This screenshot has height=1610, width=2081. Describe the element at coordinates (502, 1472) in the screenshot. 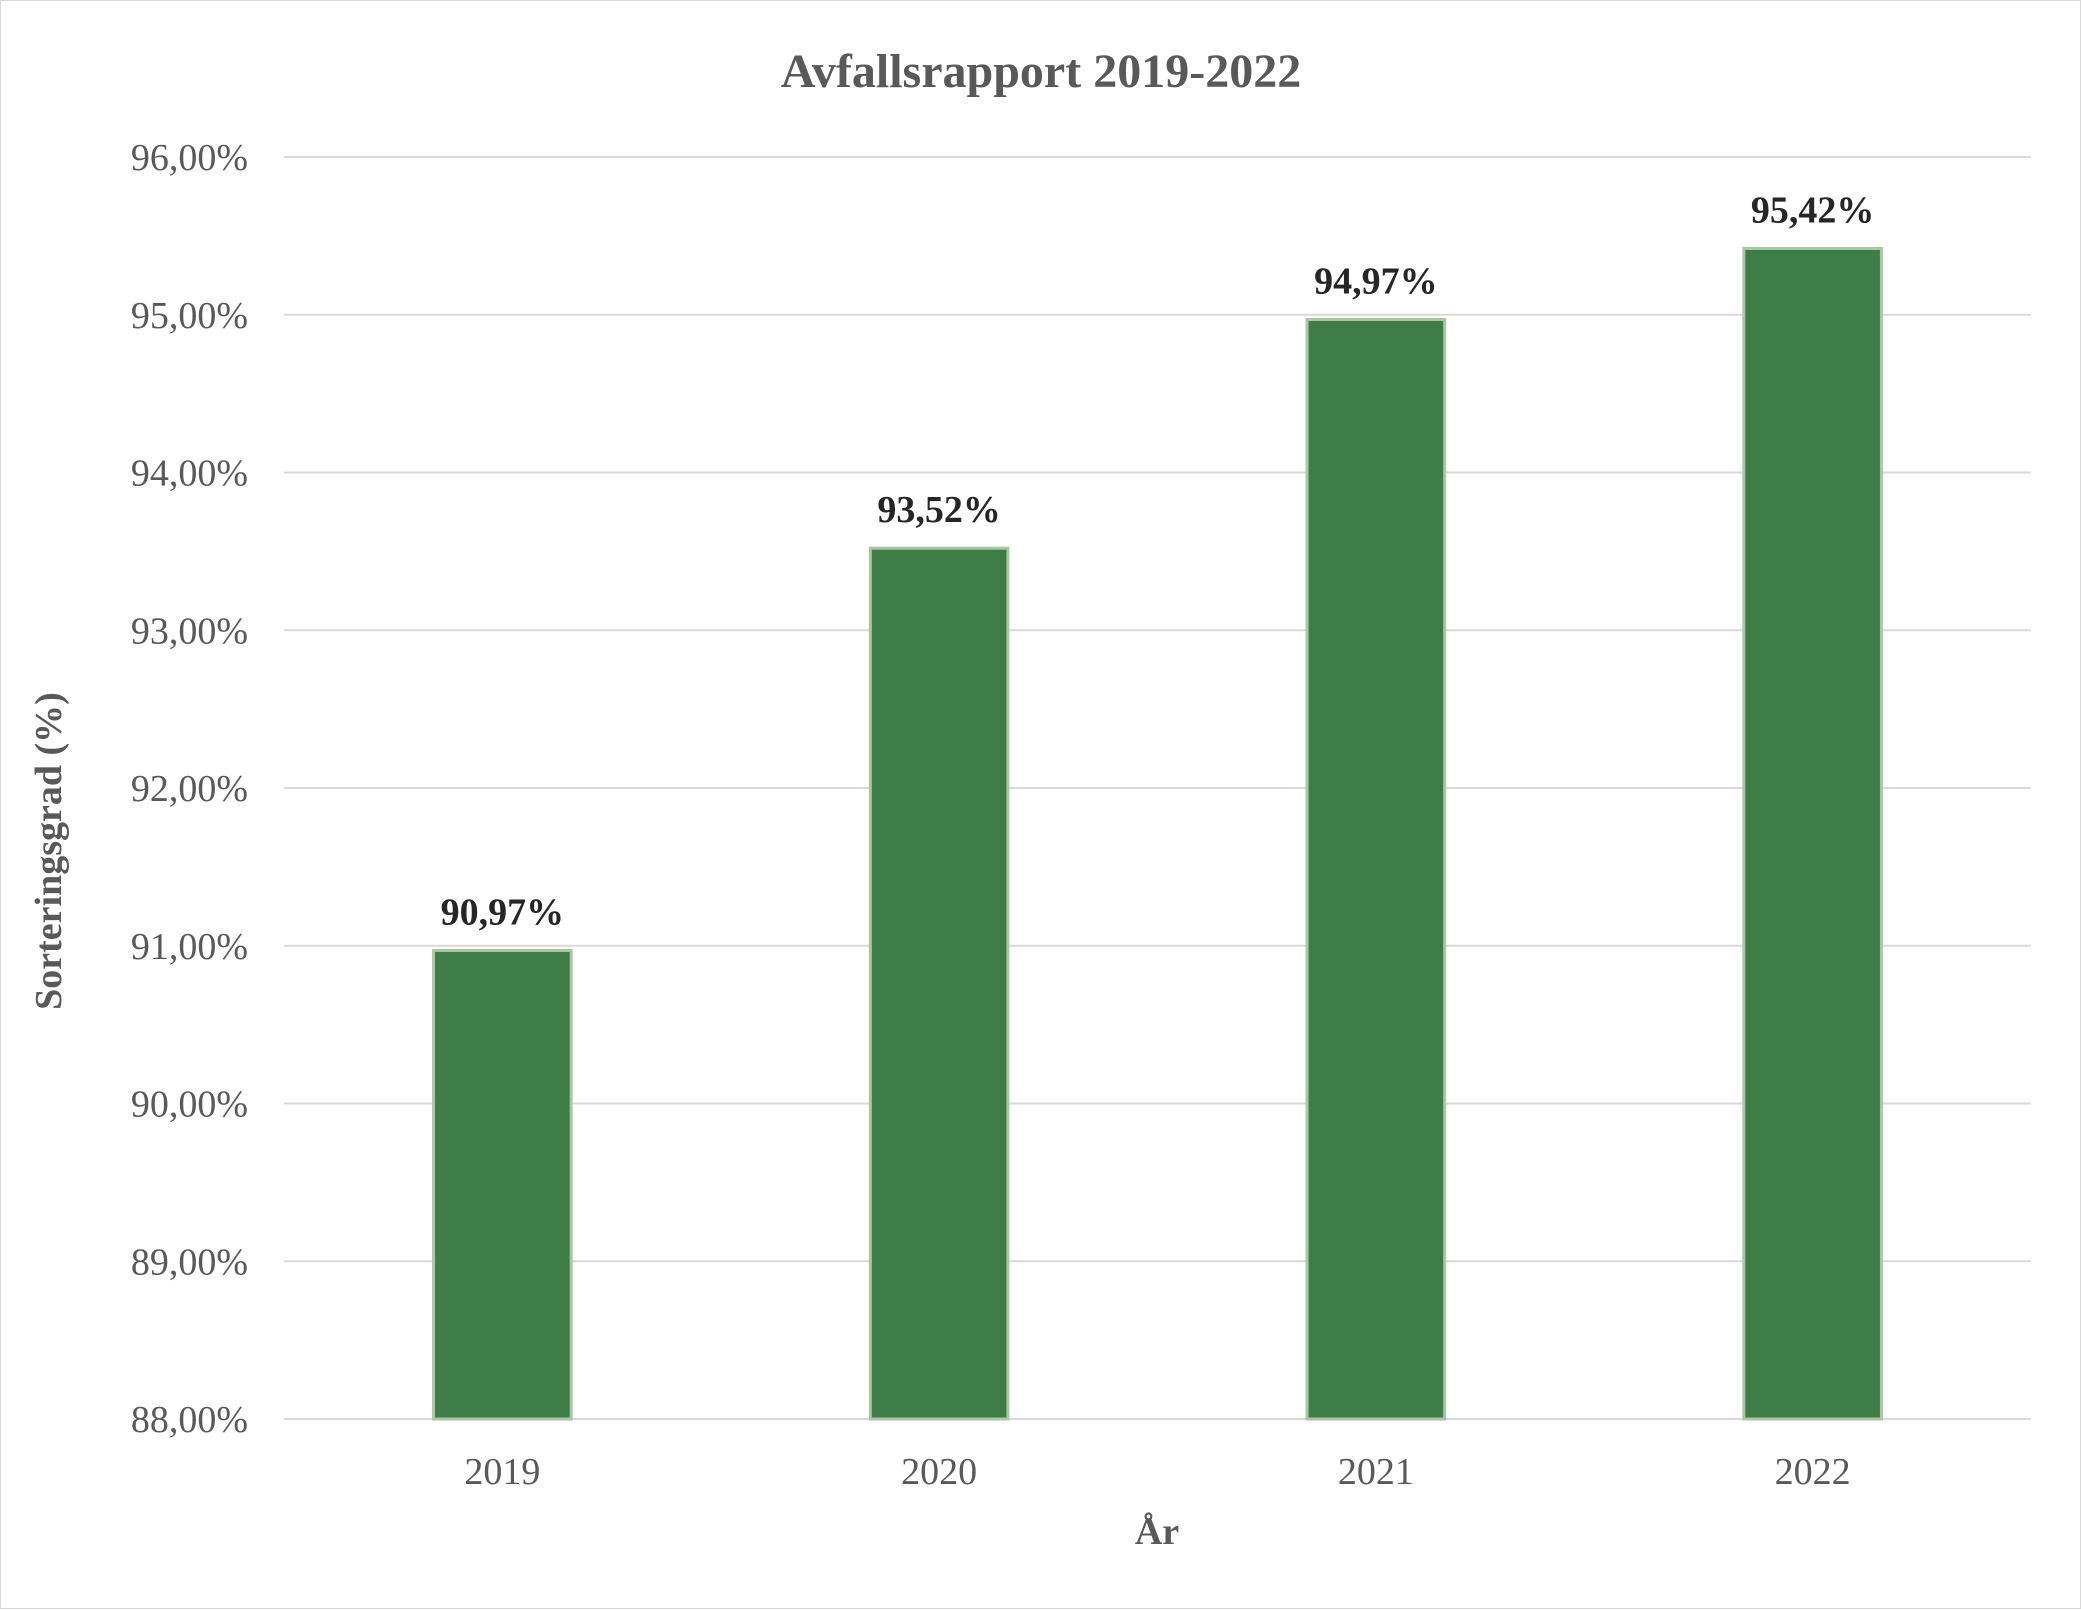

I see `x-tick-label: 2019` at that location.